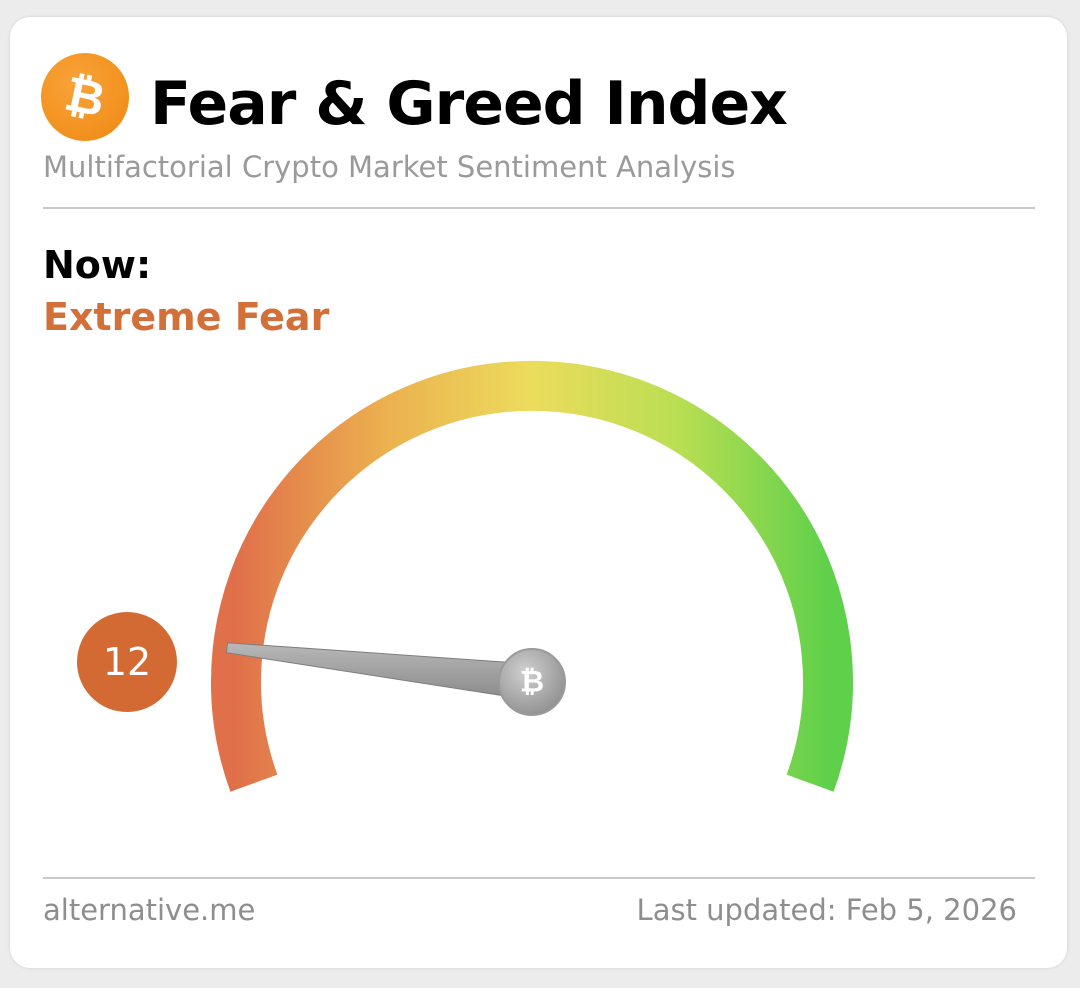  I want to click on gauge-needle, so click(380, 671).